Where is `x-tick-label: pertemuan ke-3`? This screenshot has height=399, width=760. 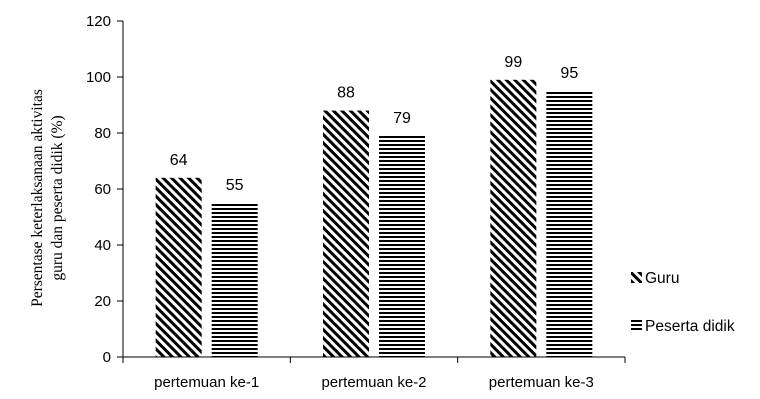
x-tick-label: pertemuan ke-3 is located at coordinates (541, 382).